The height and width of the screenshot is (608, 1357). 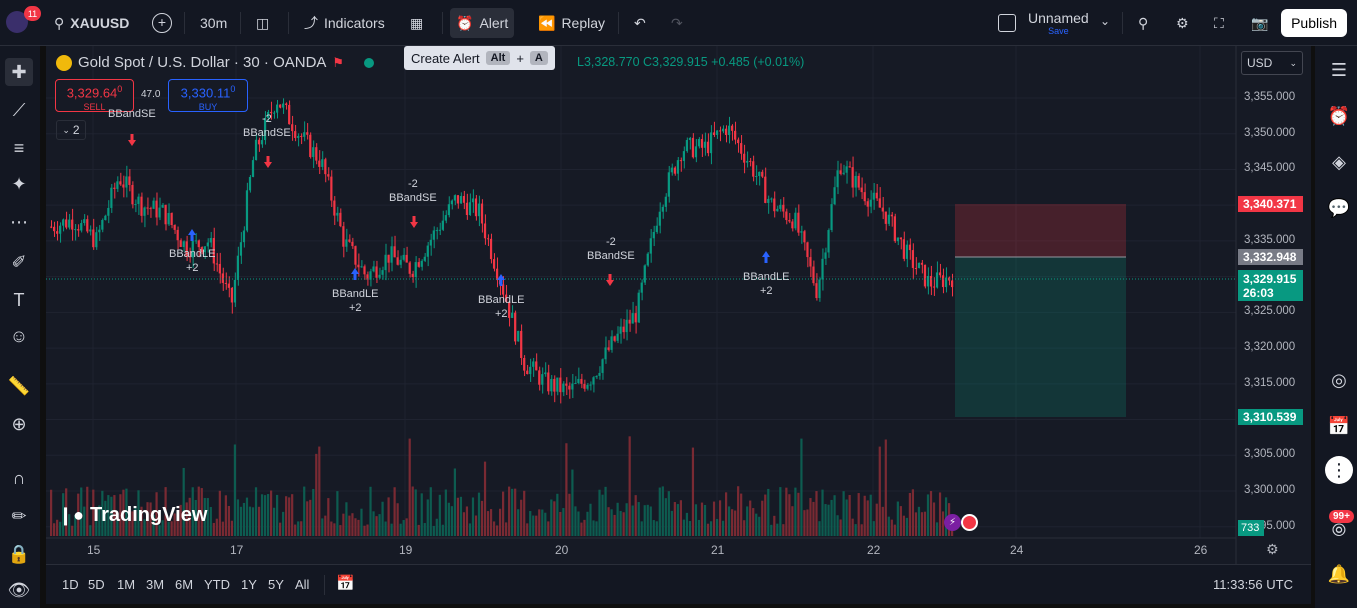 What do you see at coordinates (302, 584) in the screenshot?
I see `range-all: All` at bounding box center [302, 584].